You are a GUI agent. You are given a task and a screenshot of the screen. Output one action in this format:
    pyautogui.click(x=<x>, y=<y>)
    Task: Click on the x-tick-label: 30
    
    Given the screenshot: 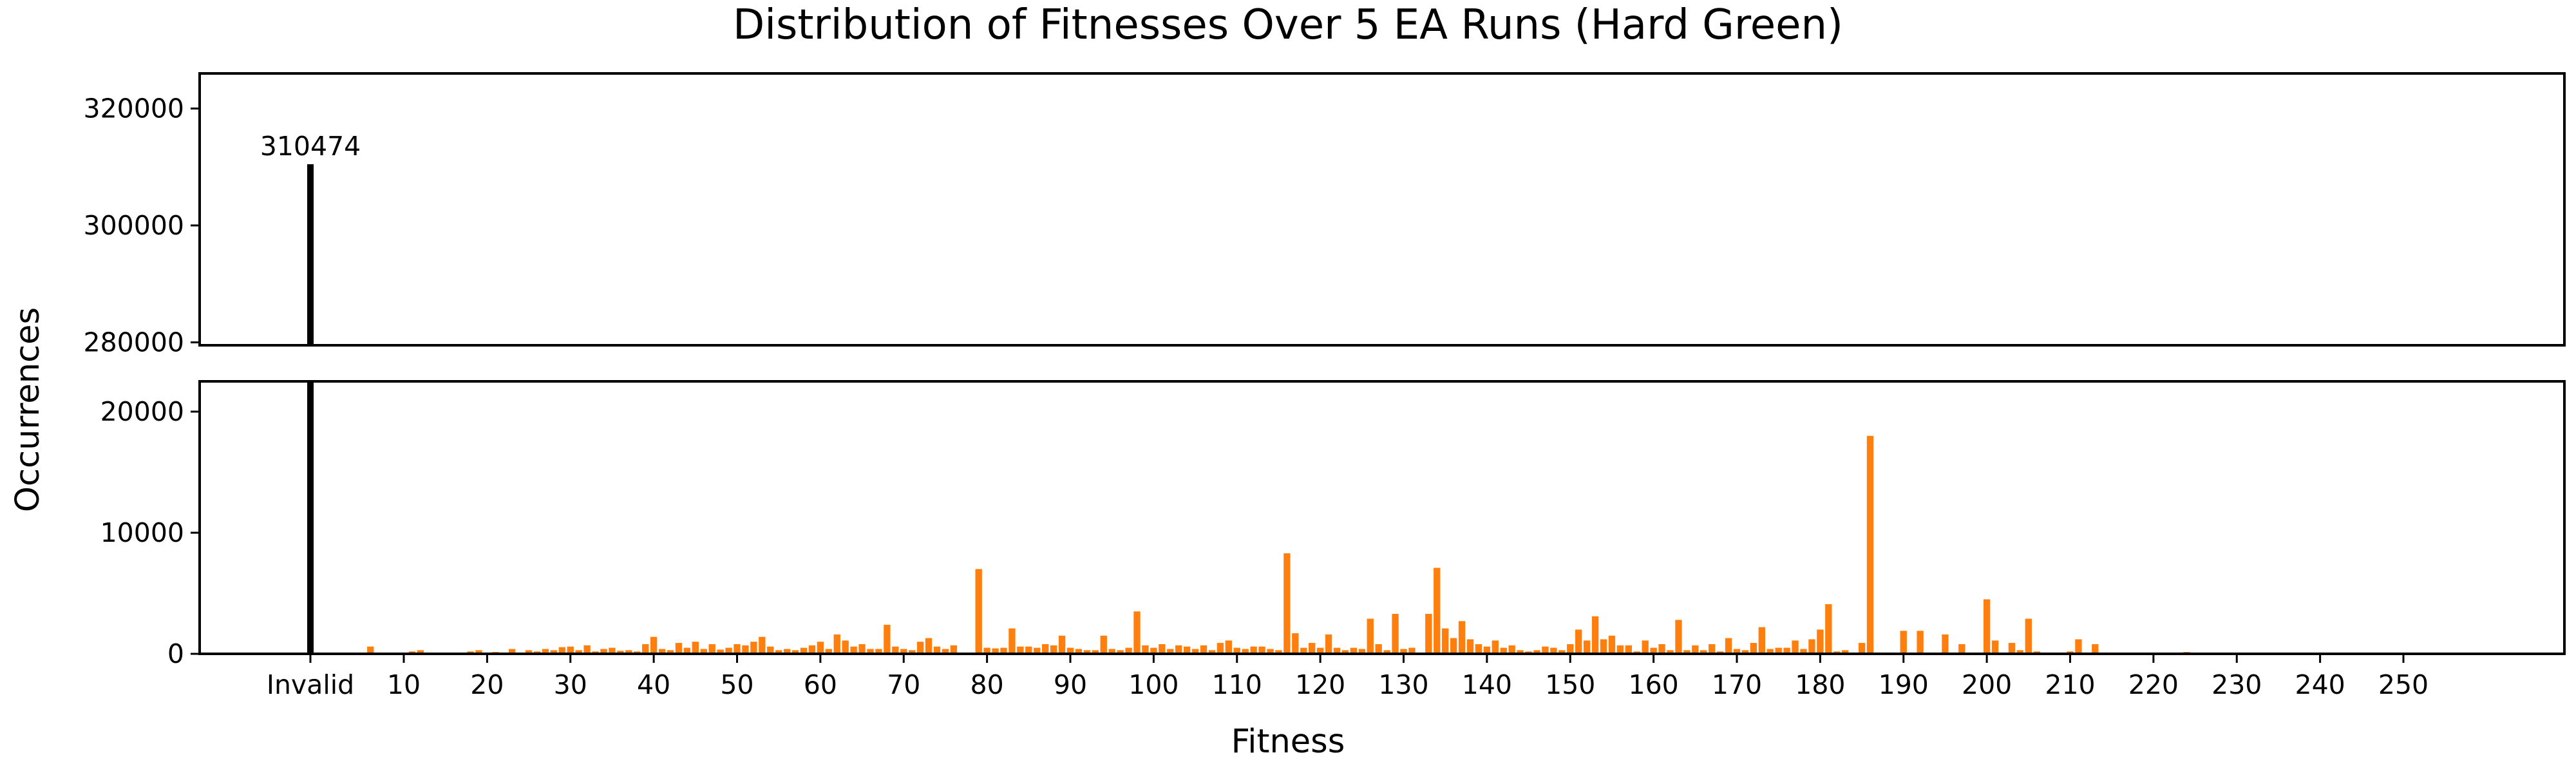 What is the action you would take?
    pyautogui.click(x=570, y=685)
    